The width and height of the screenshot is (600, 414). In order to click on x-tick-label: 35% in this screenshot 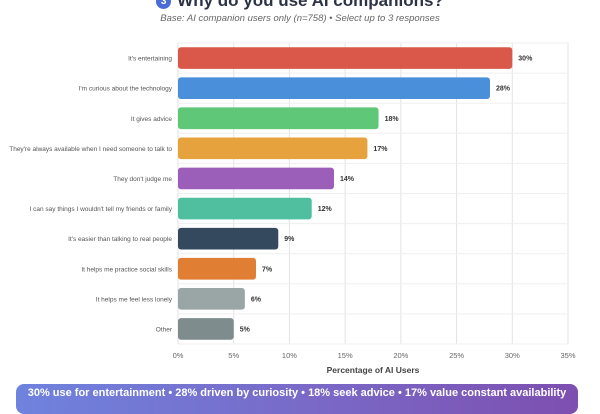, I will do `click(567, 355)`.